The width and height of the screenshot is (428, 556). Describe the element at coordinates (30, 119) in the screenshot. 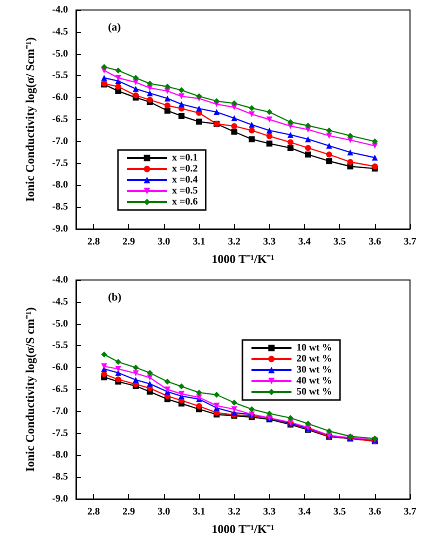

I see `y-axis-title: Ionic Conductivity log(σ/ Scm⁻¹)` at that location.